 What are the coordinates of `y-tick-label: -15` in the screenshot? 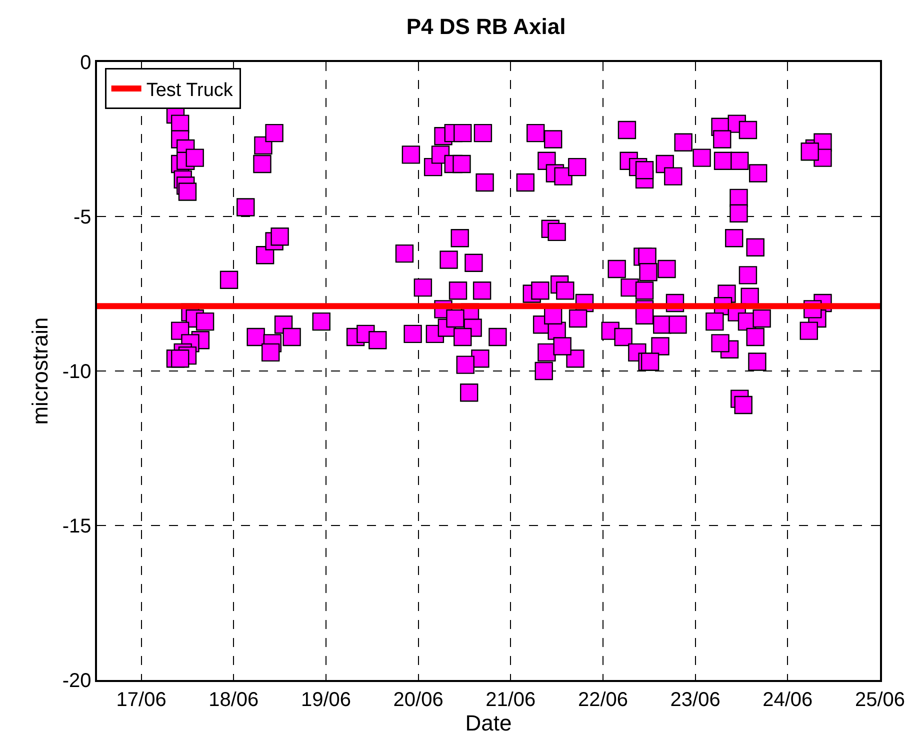 It's located at (77, 527).